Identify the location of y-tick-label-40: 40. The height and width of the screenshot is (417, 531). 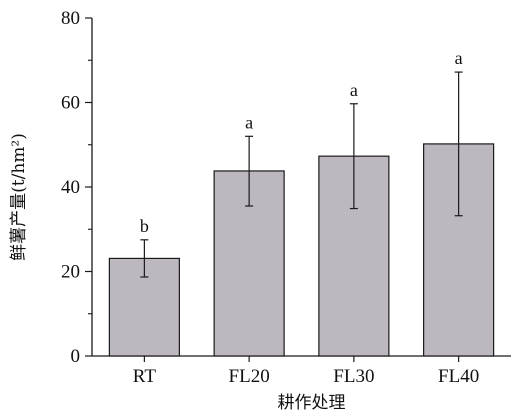
(70, 187).